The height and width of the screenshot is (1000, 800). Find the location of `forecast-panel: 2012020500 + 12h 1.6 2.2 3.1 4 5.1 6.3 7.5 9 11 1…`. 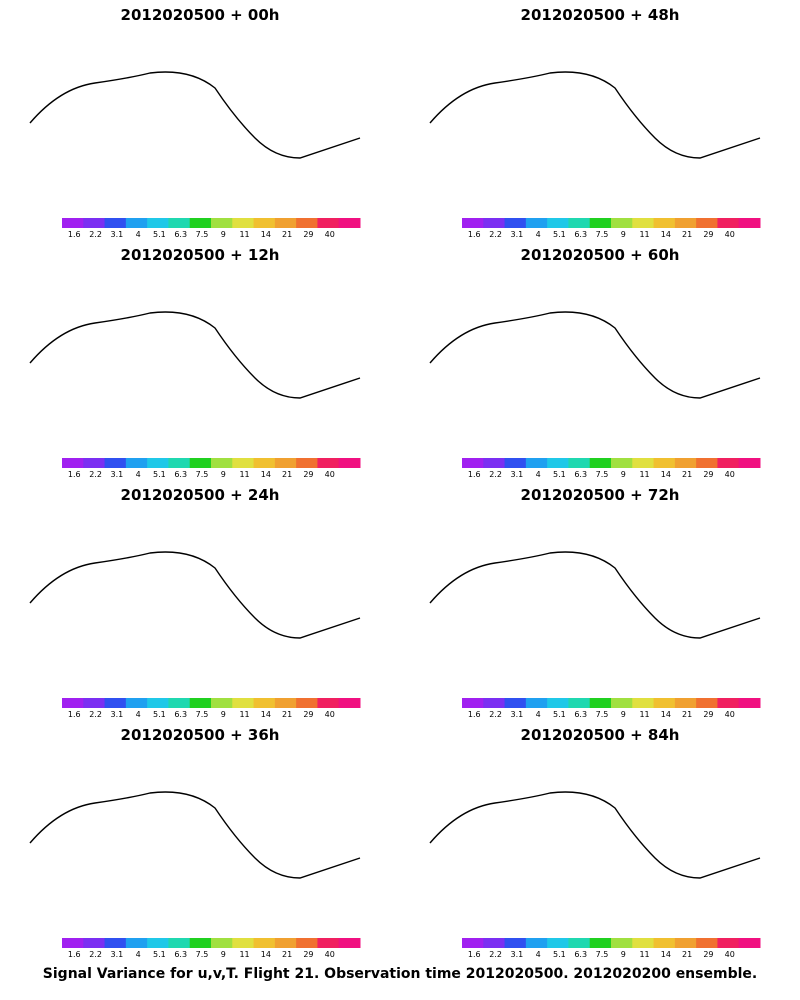

forecast-panel: 2012020500 + 12h 1.6 2.2 3.1 4 5.1 6.3 7.5 9 11 1… is located at coordinates (200, 360).